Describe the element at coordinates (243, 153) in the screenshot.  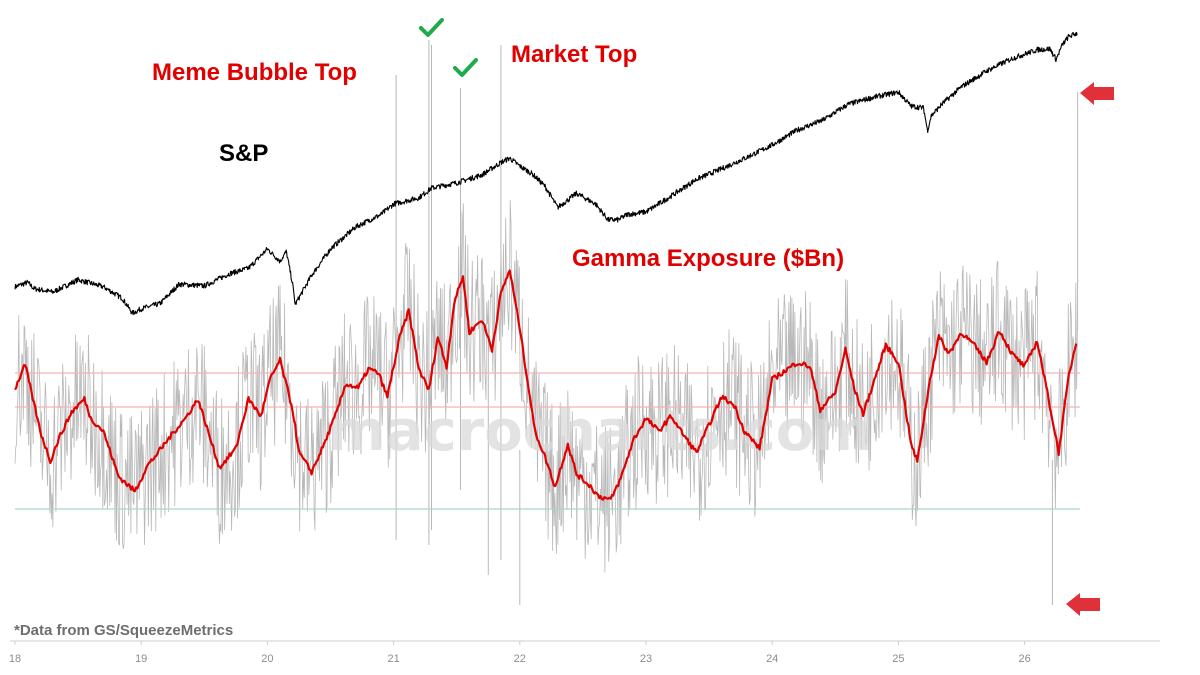
I see `annotation-sp-label: S&P` at that location.